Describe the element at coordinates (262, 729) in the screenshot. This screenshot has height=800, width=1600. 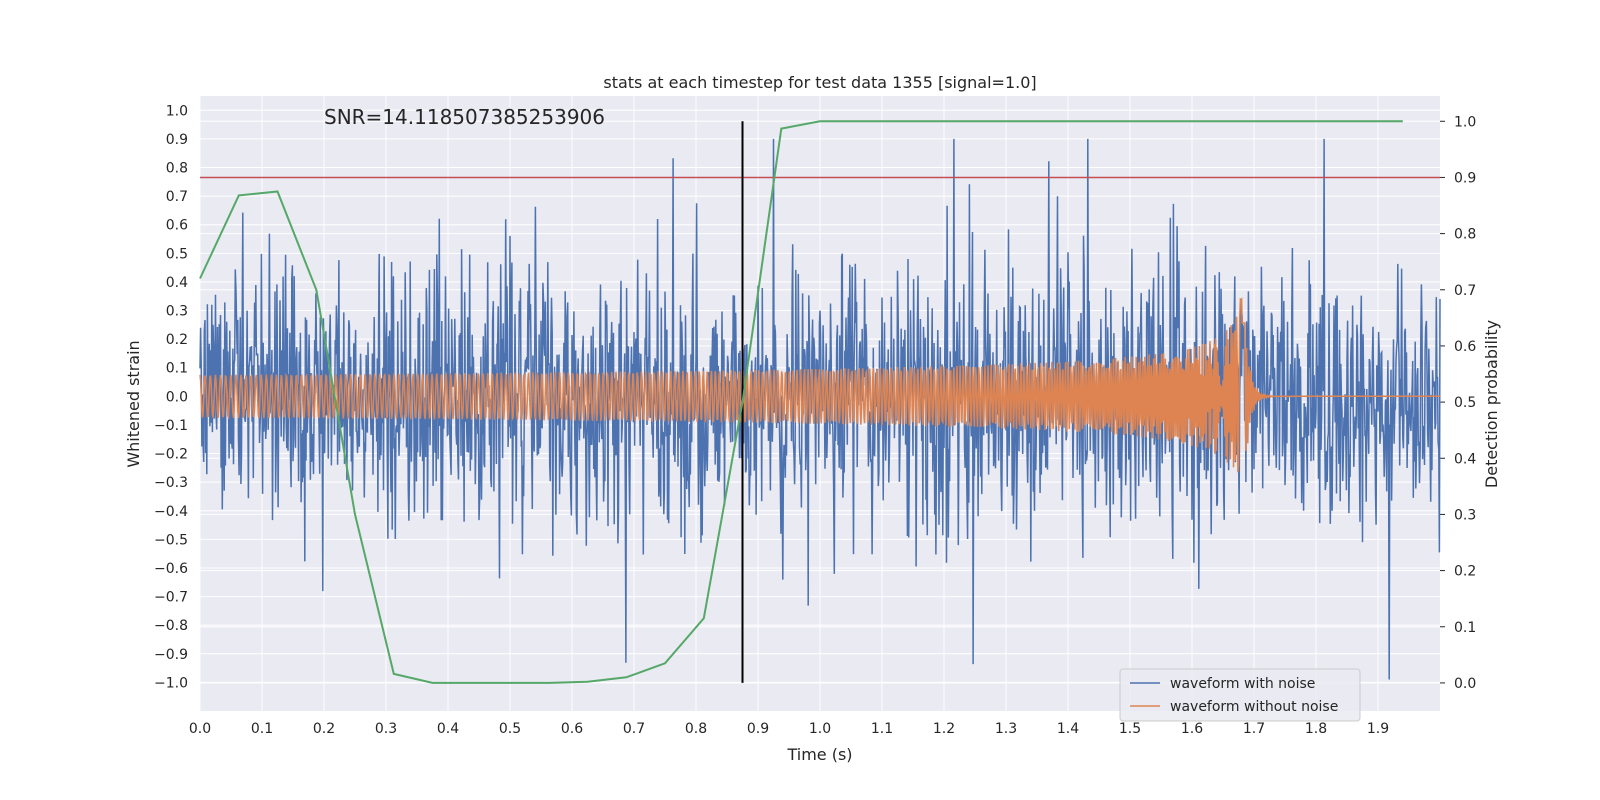
I see `x-tick-label: 0.1` at that location.